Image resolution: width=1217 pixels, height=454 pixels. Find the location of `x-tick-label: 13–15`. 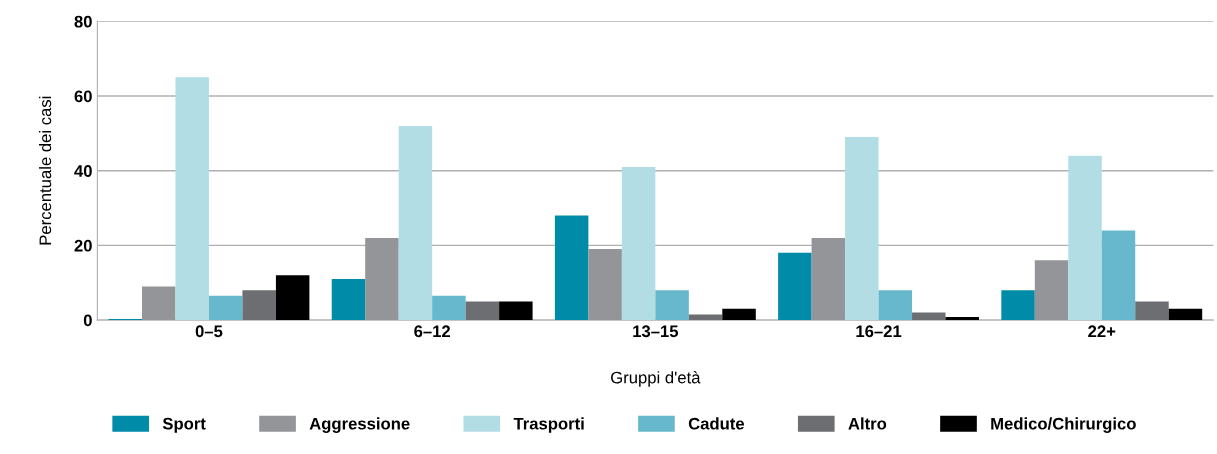

x-tick-label: 13–15 is located at coordinates (656, 331).